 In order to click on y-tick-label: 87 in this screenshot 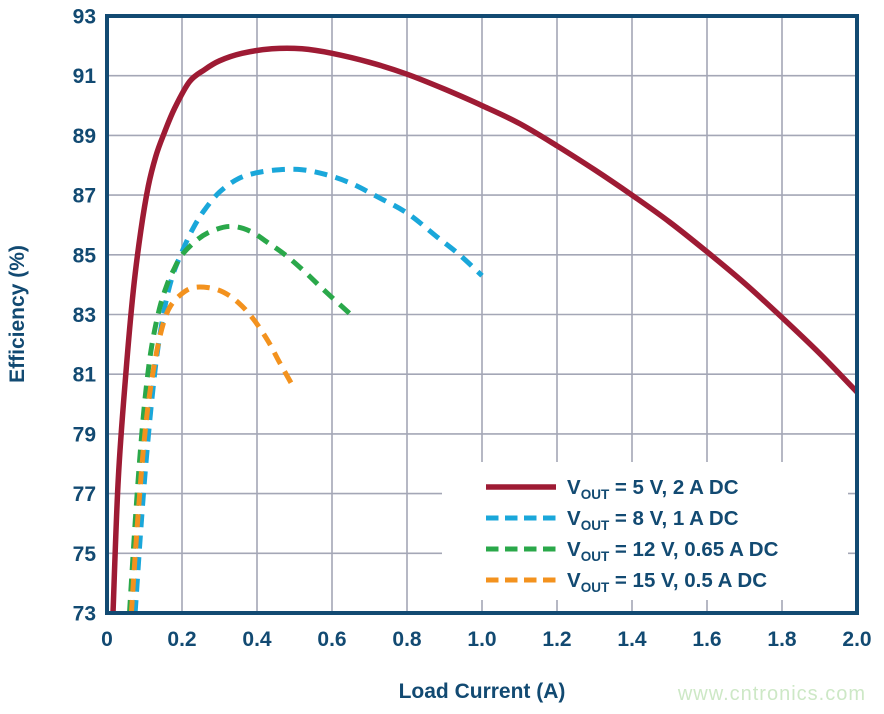, I will do `click(84, 196)`.